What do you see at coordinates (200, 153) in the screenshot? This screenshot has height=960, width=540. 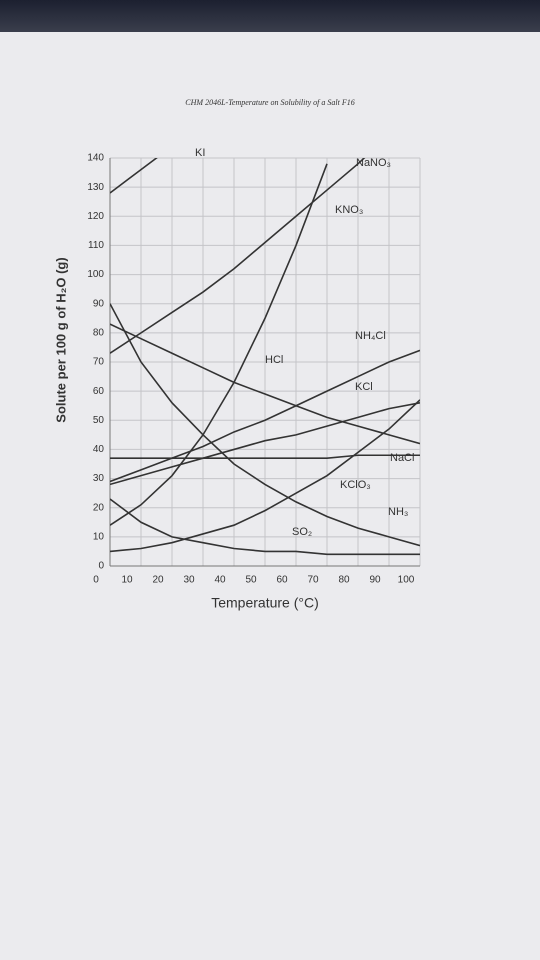 I see `series-label: KI` at bounding box center [200, 153].